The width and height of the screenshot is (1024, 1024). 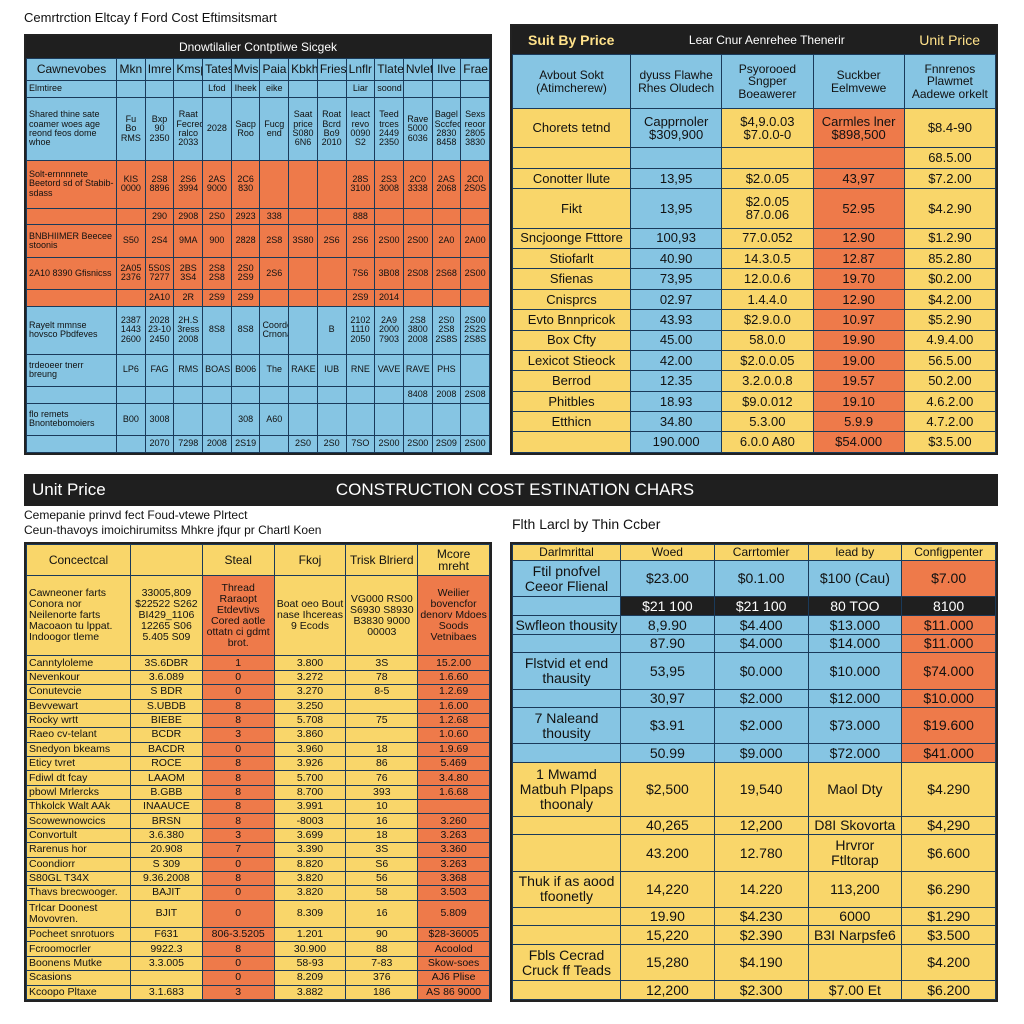 I want to click on table-cell: S.UBDB, so click(x=166, y=706).